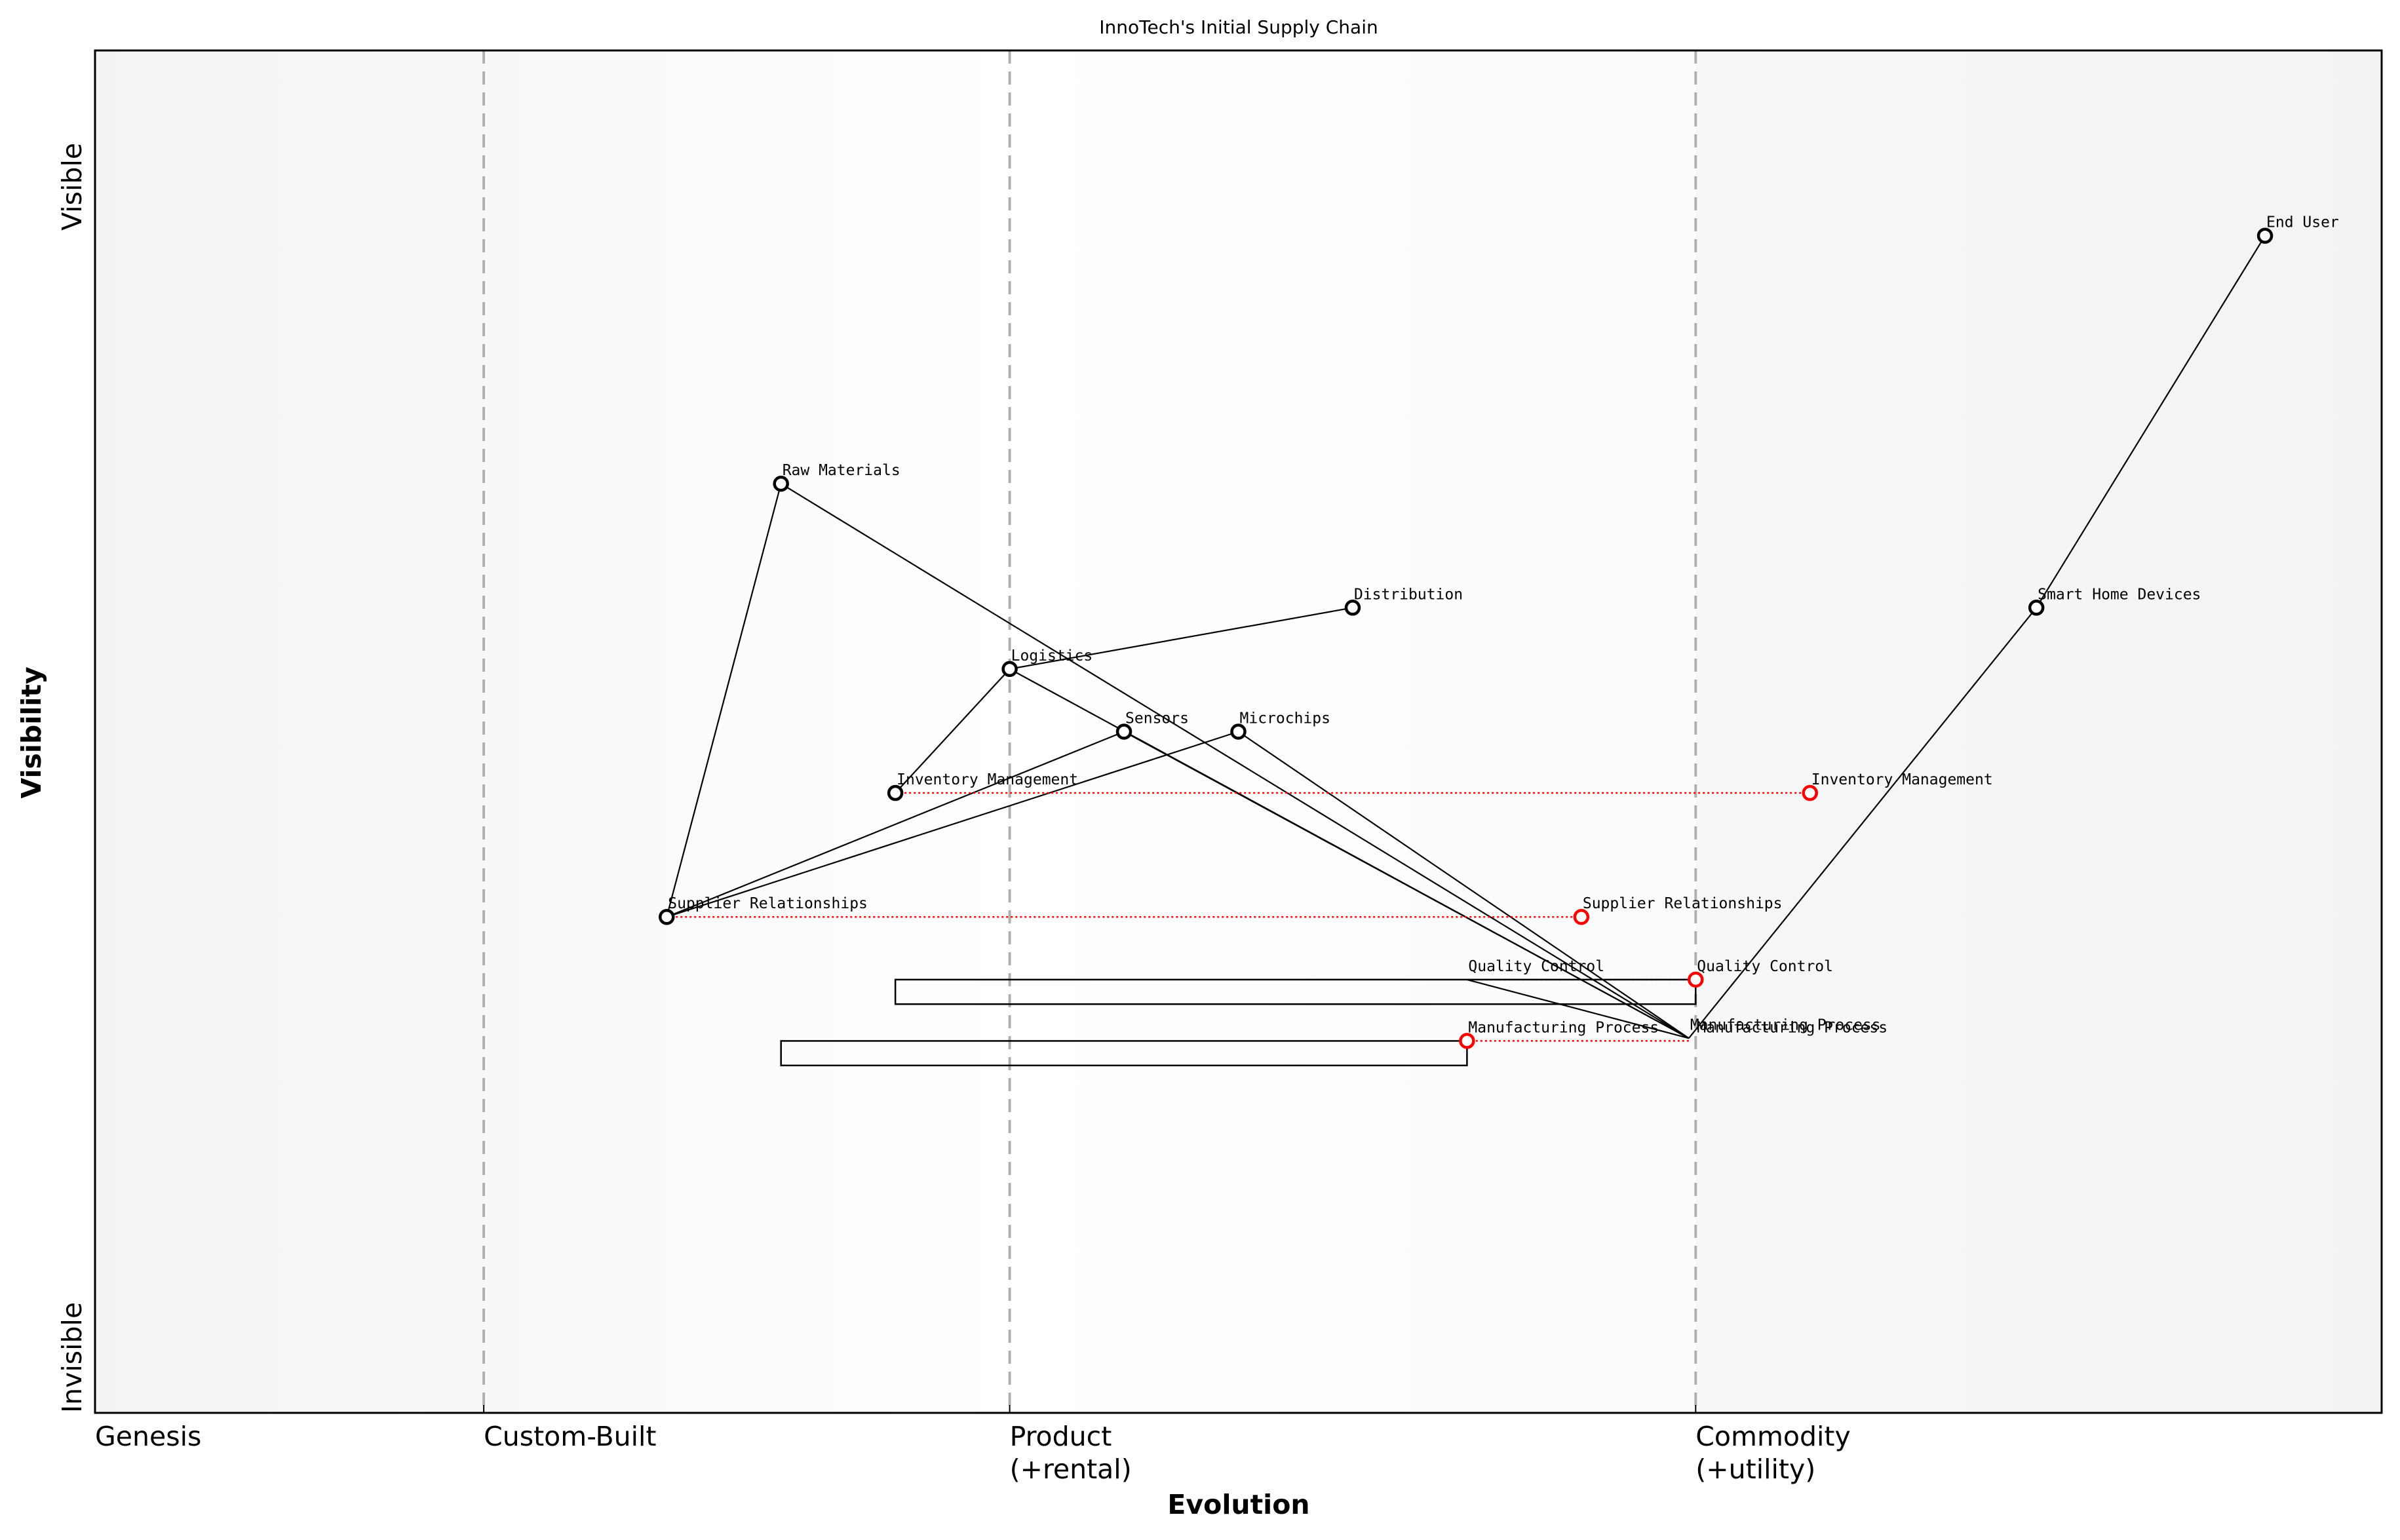 This screenshot has width=2400, height=1540. I want to click on inertia-boxes, so click(1238, 1022).